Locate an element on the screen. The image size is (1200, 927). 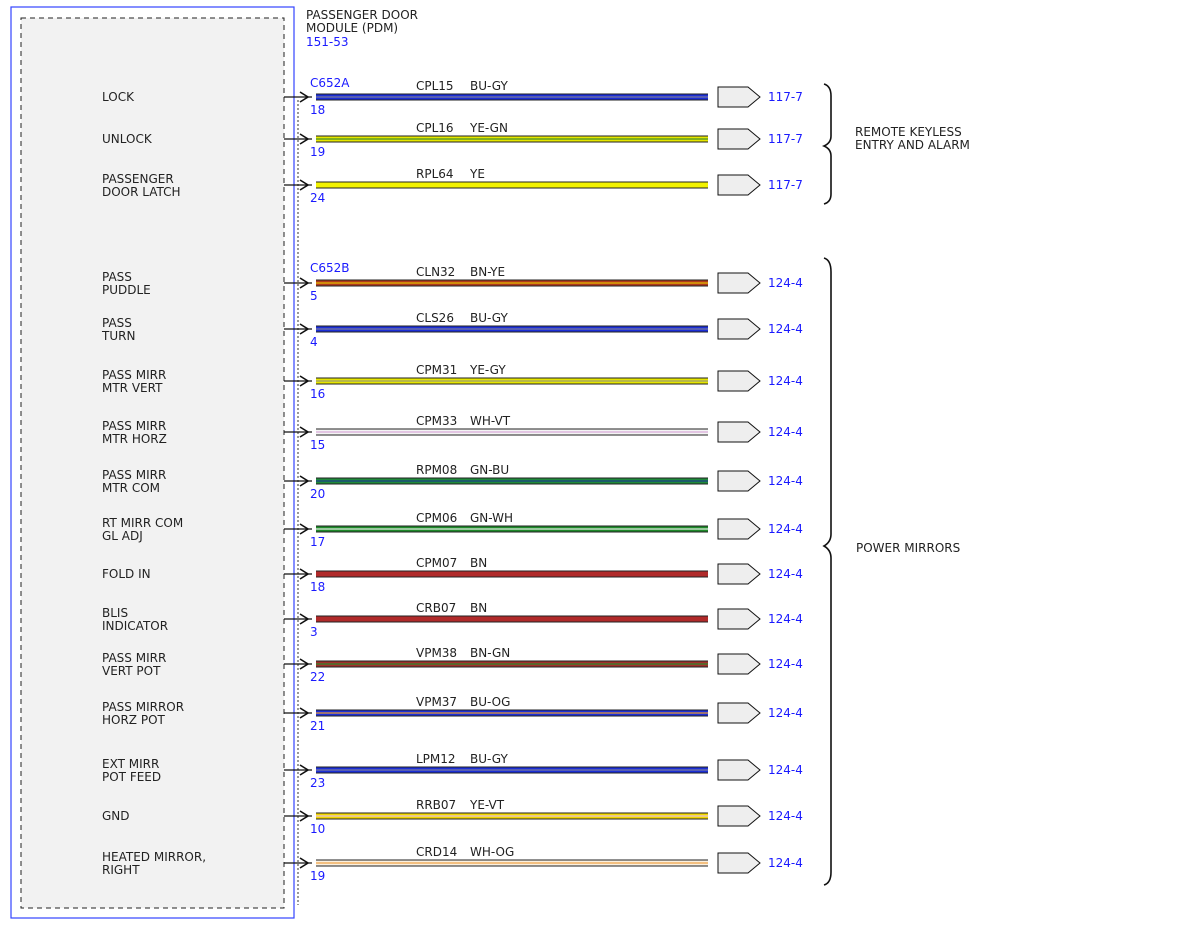
pin-number: 10 is located at coordinates (317, 829).